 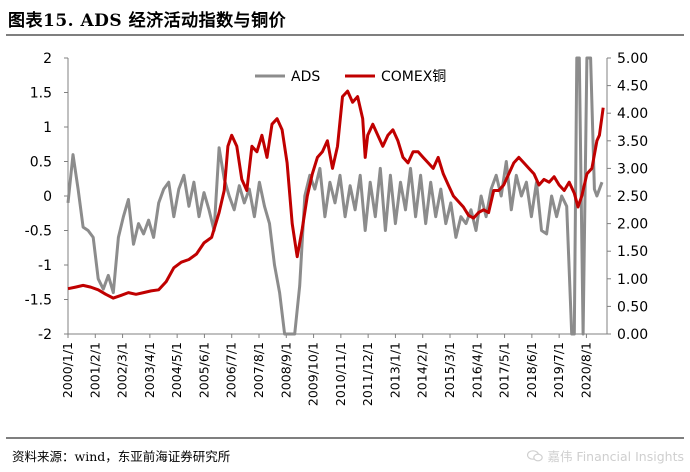 I want to click on y-right-tick-label: 4.00, so click(x=632, y=114).